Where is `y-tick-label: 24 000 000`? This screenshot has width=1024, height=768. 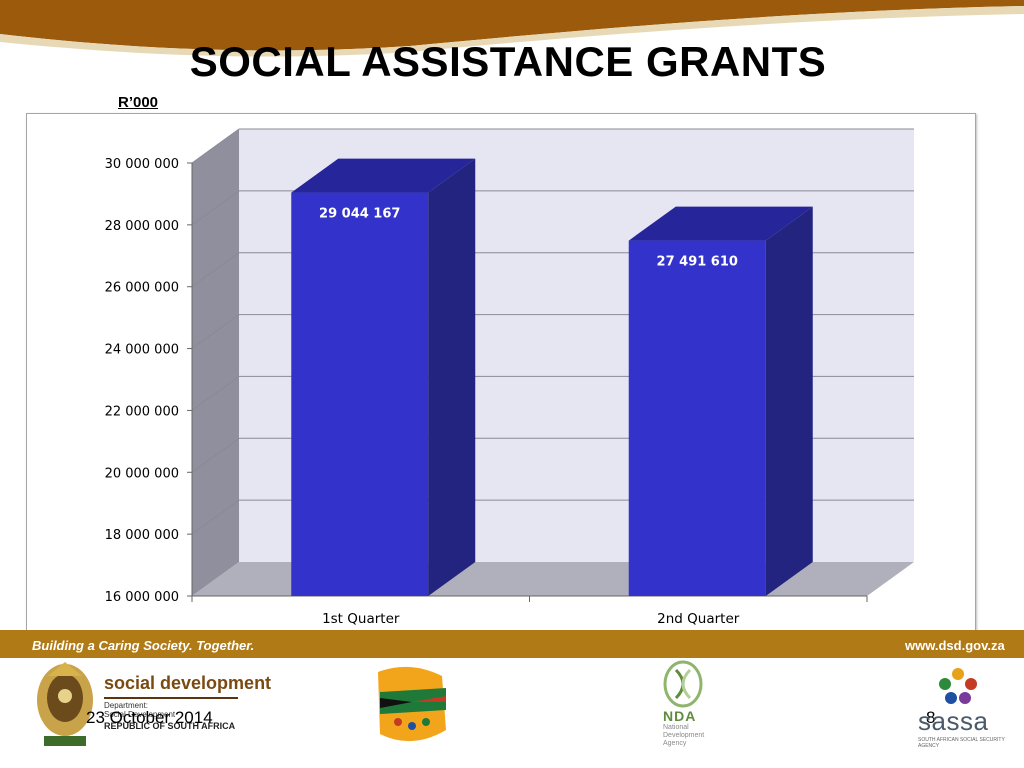 y-tick-label: 24 000 000 is located at coordinates (142, 350).